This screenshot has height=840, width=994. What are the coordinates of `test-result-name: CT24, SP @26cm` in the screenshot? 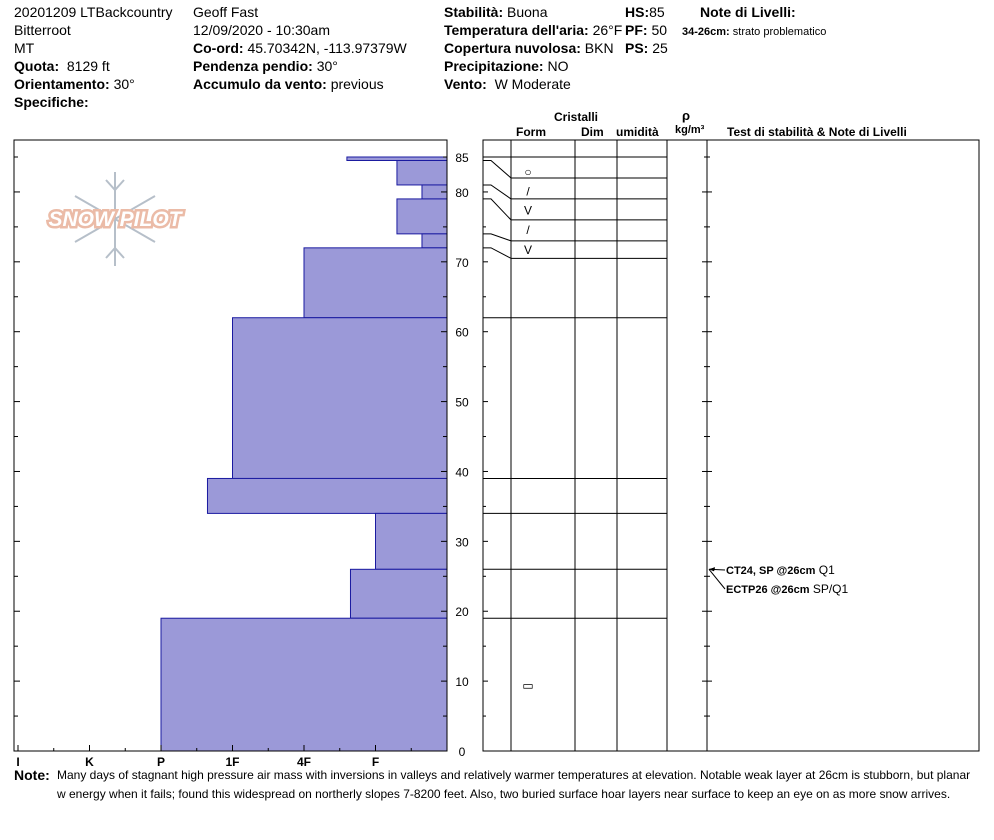 It's located at (771, 571).